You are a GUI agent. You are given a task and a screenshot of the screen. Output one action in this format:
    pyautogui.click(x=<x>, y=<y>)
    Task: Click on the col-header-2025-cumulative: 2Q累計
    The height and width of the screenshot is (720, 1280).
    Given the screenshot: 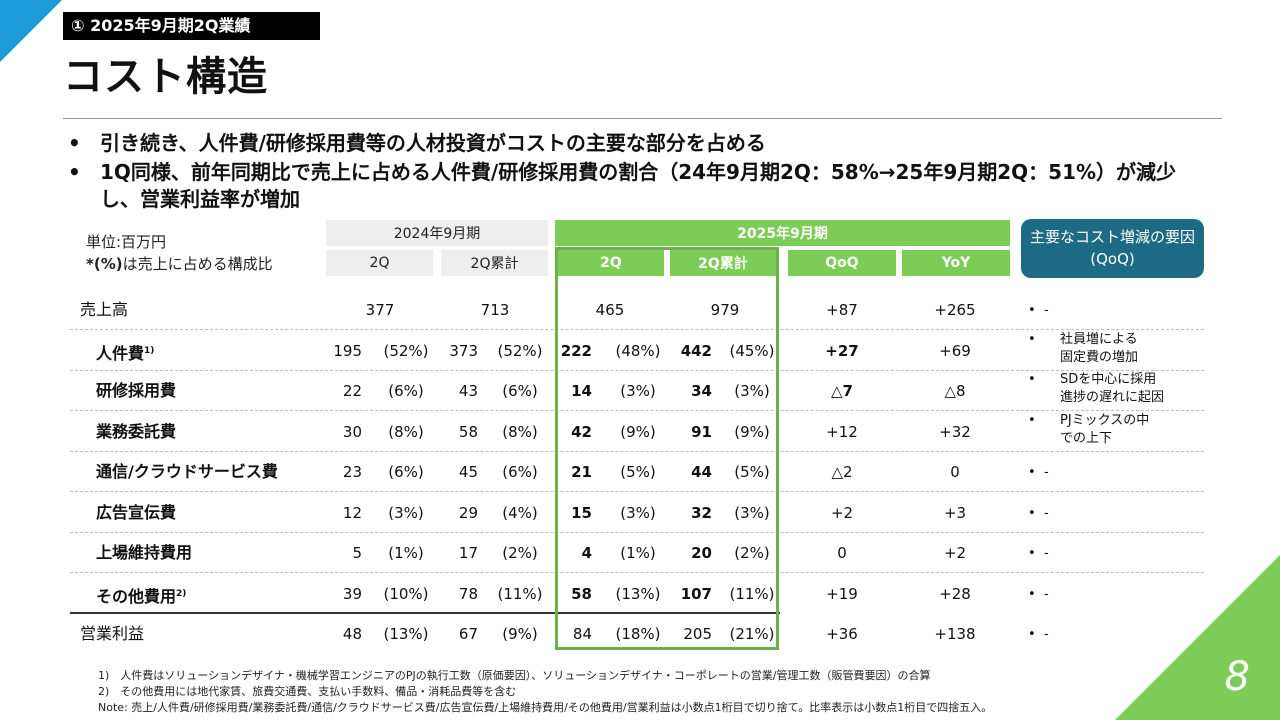 What is the action you would take?
    pyautogui.click(x=723, y=263)
    